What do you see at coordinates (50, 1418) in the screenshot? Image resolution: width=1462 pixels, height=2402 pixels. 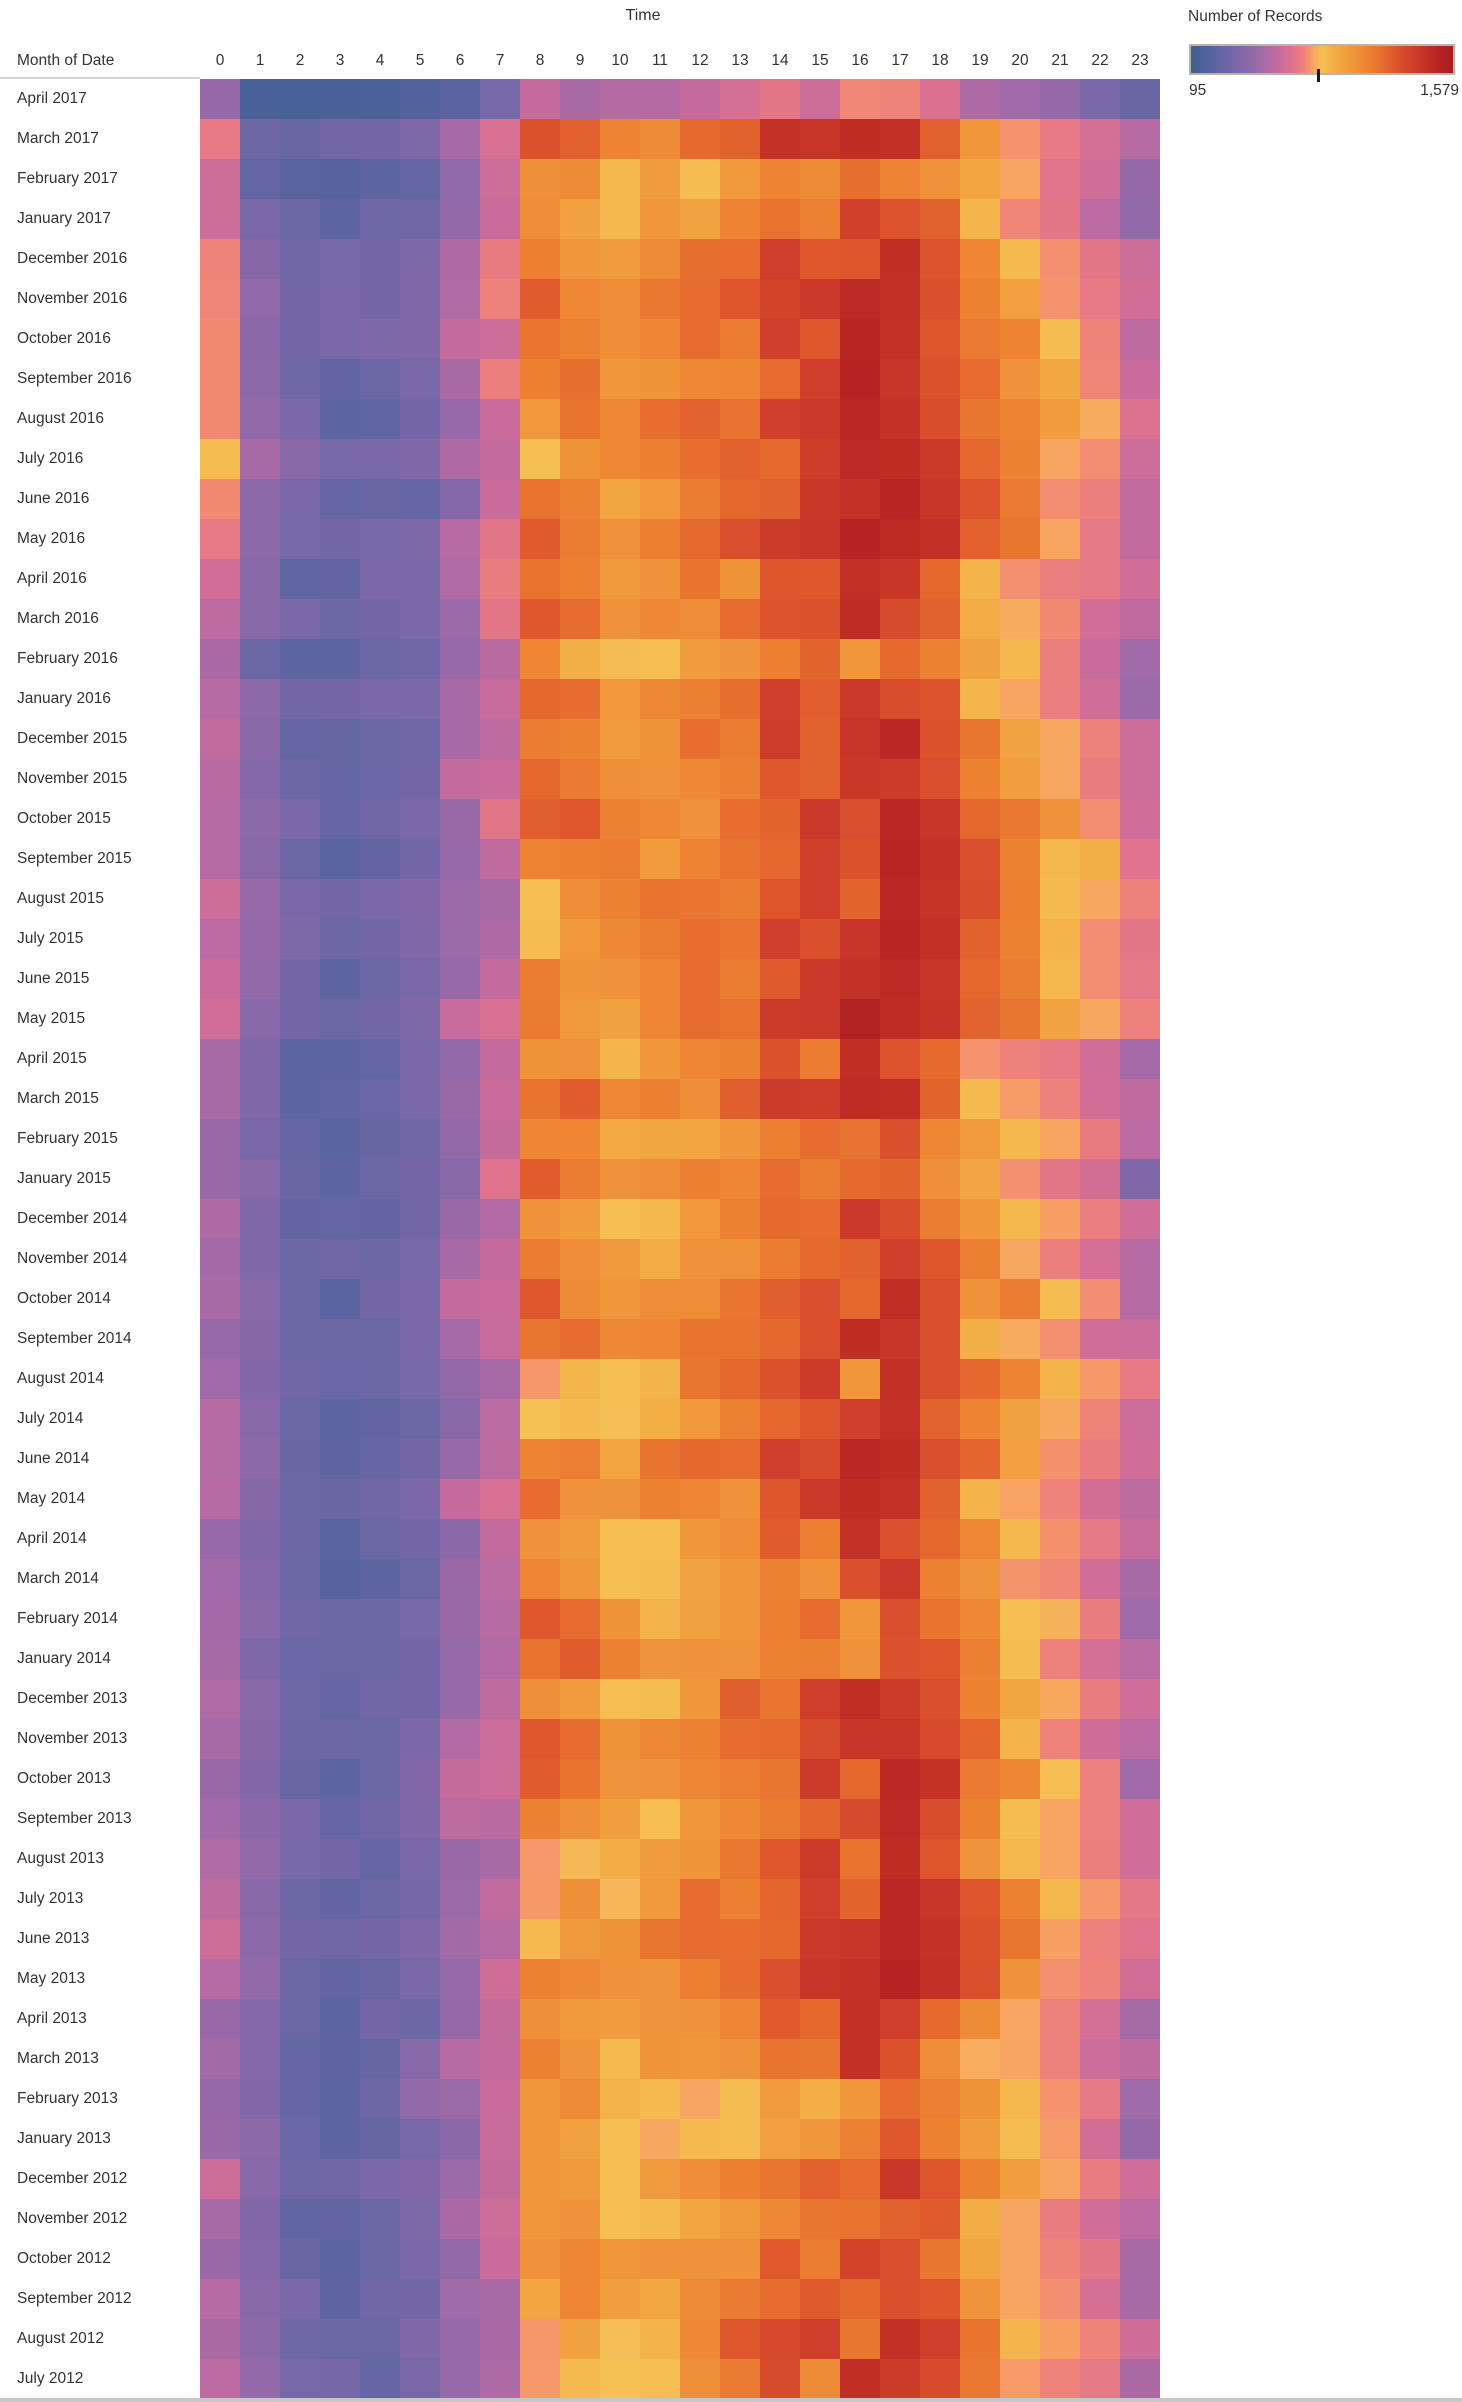 I see `month-row-header: July 2014` at bounding box center [50, 1418].